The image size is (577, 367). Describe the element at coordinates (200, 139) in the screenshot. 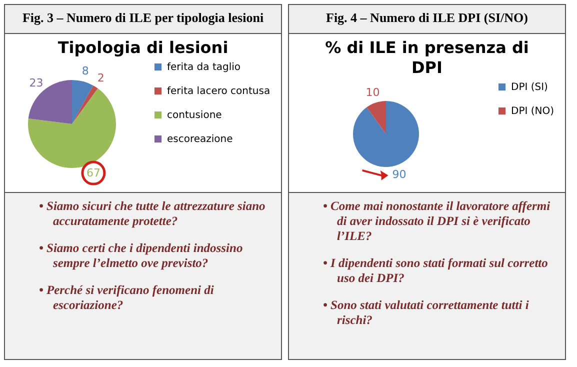

I see `legend-label: escoreazione` at that location.